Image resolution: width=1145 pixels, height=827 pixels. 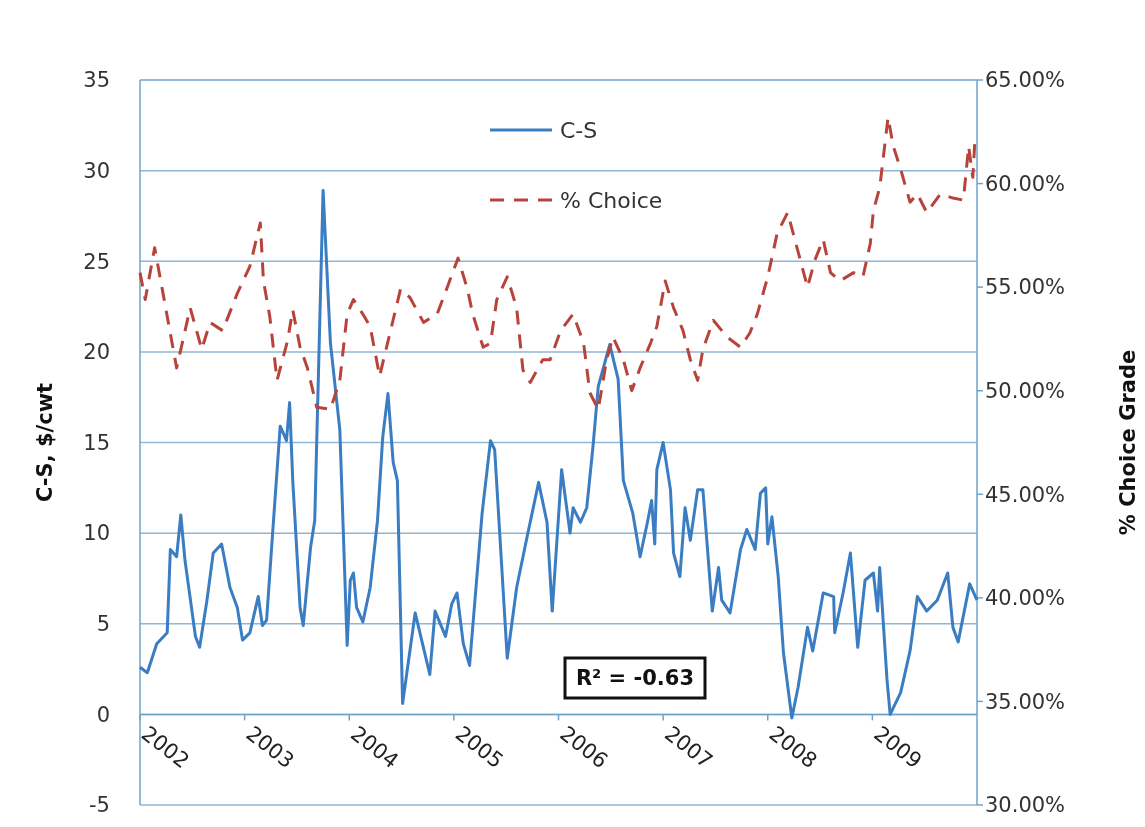 What do you see at coordinates (96, 261) in the screenshot?
I see `y-tick-label: 25` at bounding box center [96, 261].